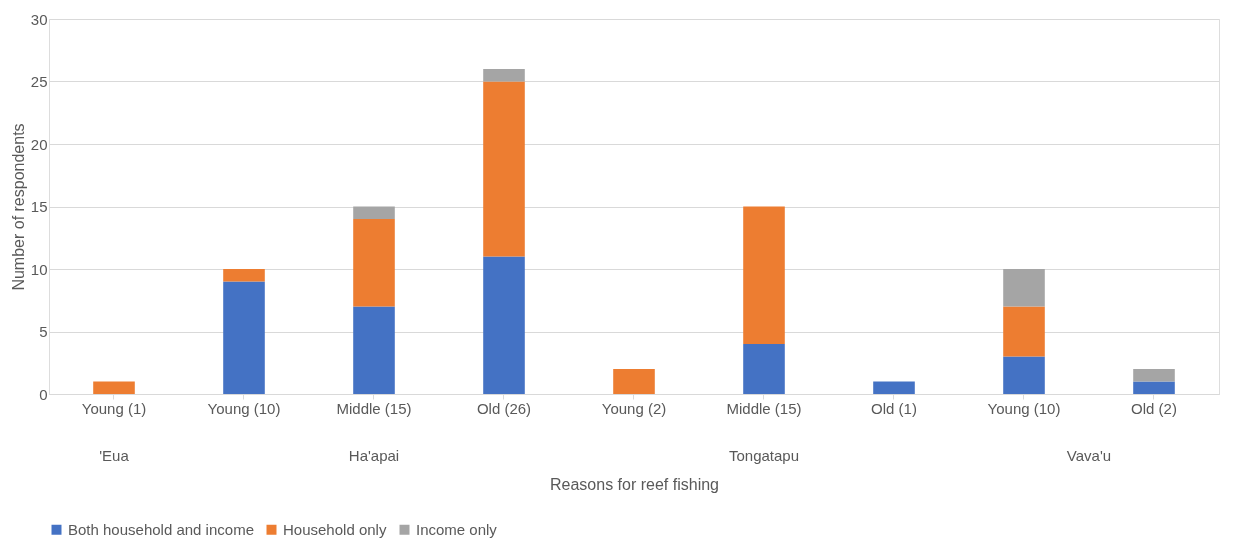 Image resolution: width=1259 pixels, height=558 pixels. What do you see at coordinates (114, 455) in the screenshot?
I see `text: 'Eua` at bounding box center [114, 455].